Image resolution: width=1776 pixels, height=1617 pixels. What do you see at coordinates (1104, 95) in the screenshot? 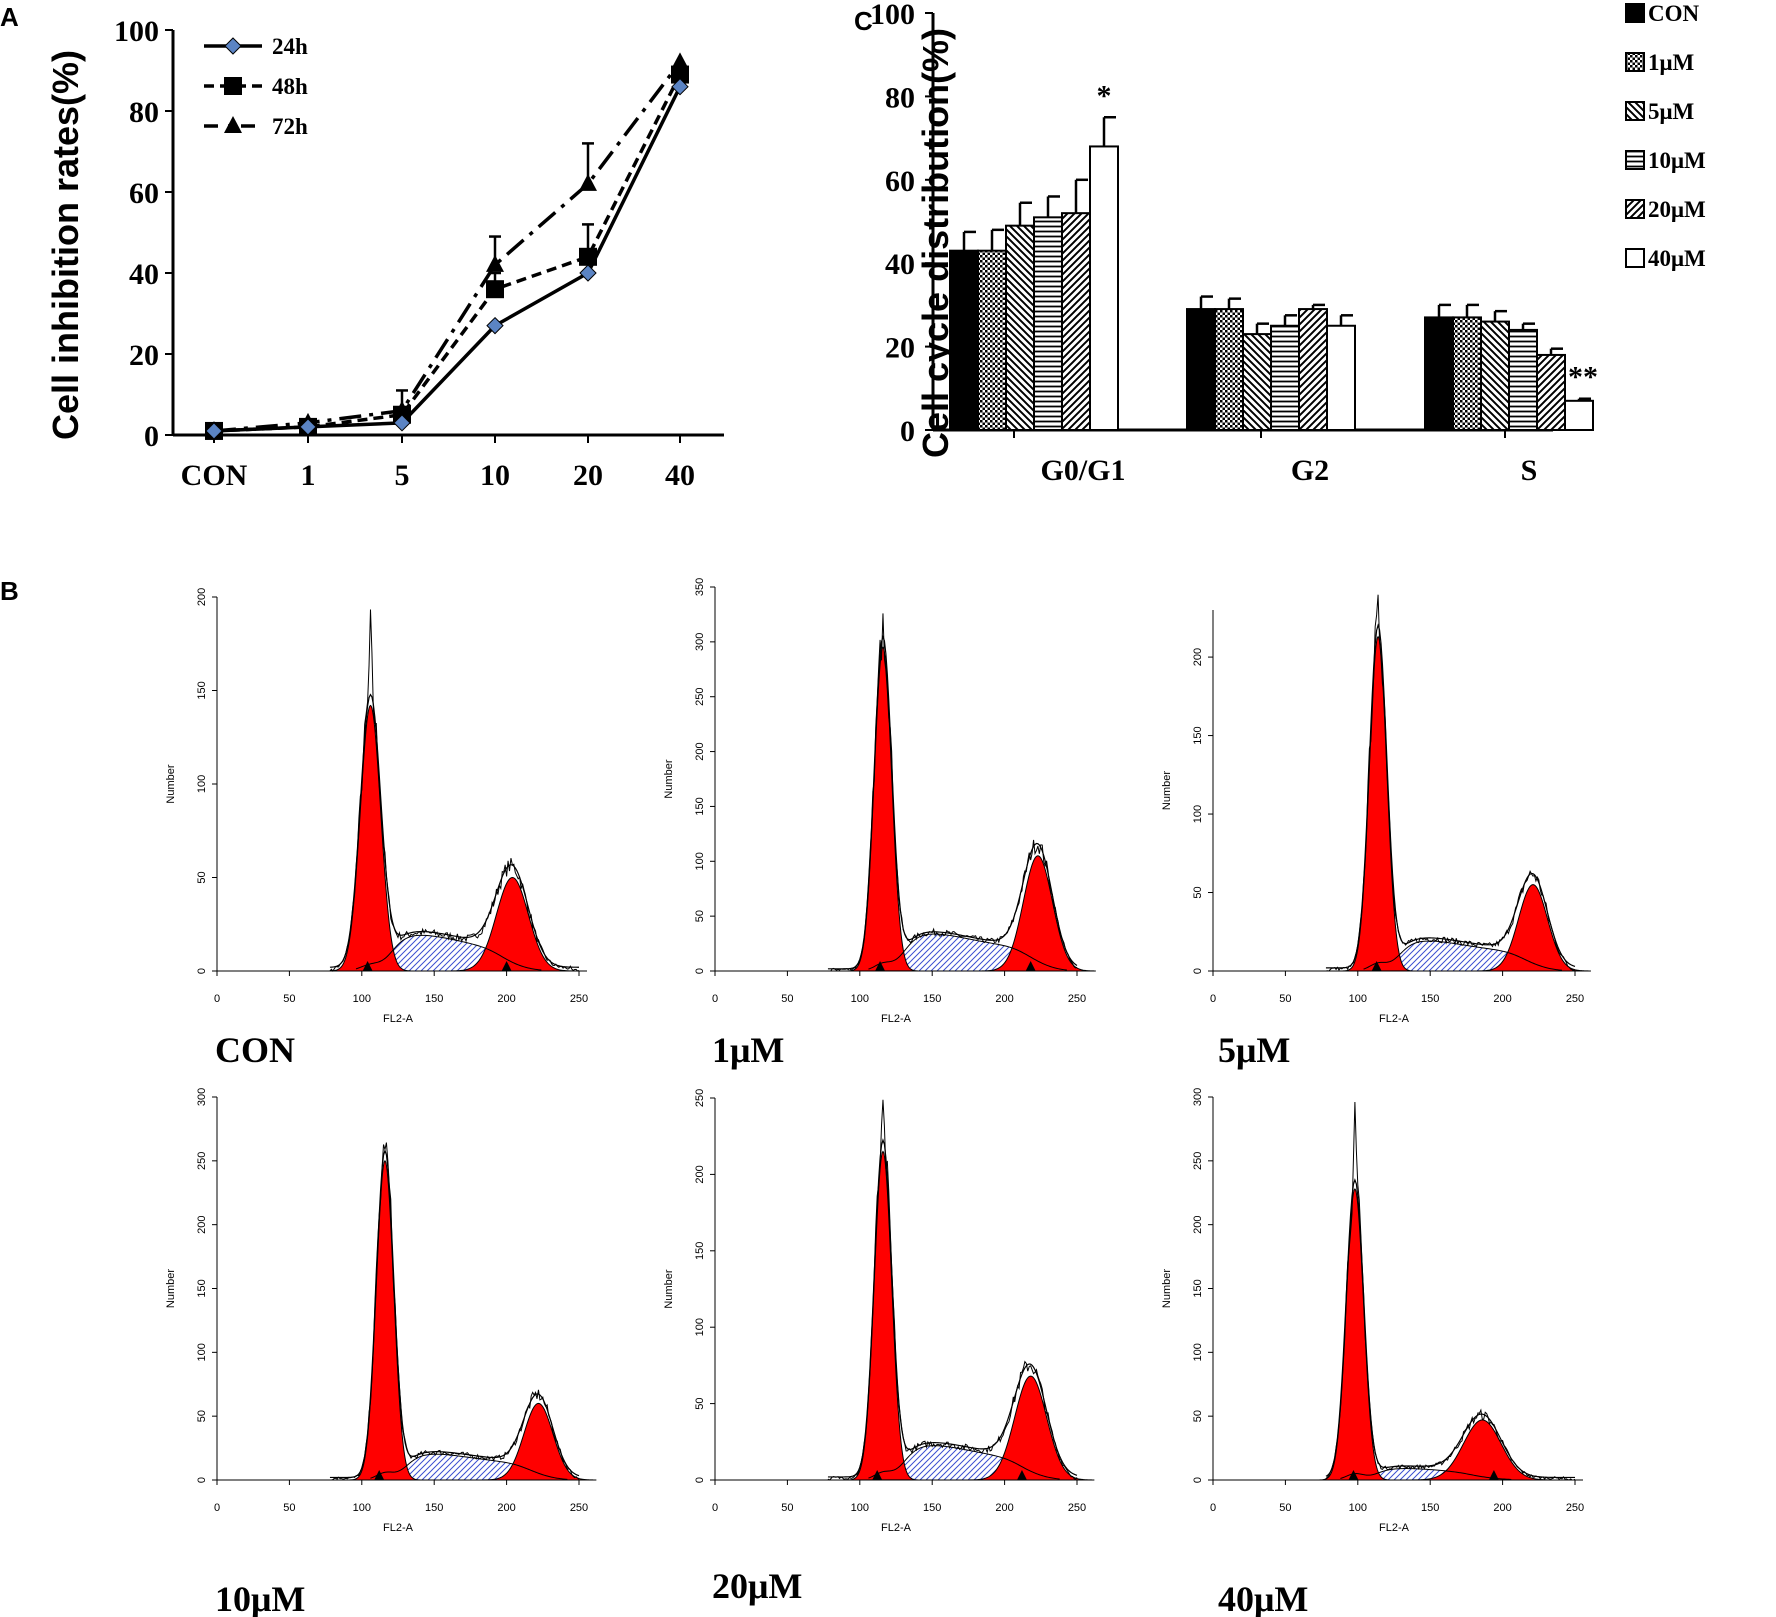
I see `significance-mark: *` at bounding box center [1104, 95].